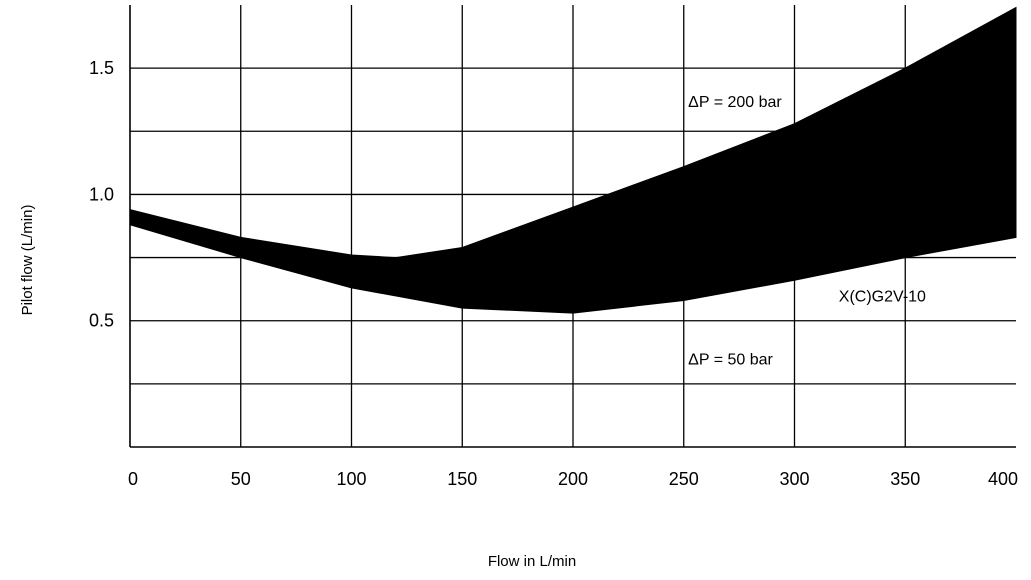 The image size is (1031, 580). What do you see at coordinates (1003, 479) in the screenshot?
I see `x-tick-label-8: 400` at bounding box center [1003, 479].